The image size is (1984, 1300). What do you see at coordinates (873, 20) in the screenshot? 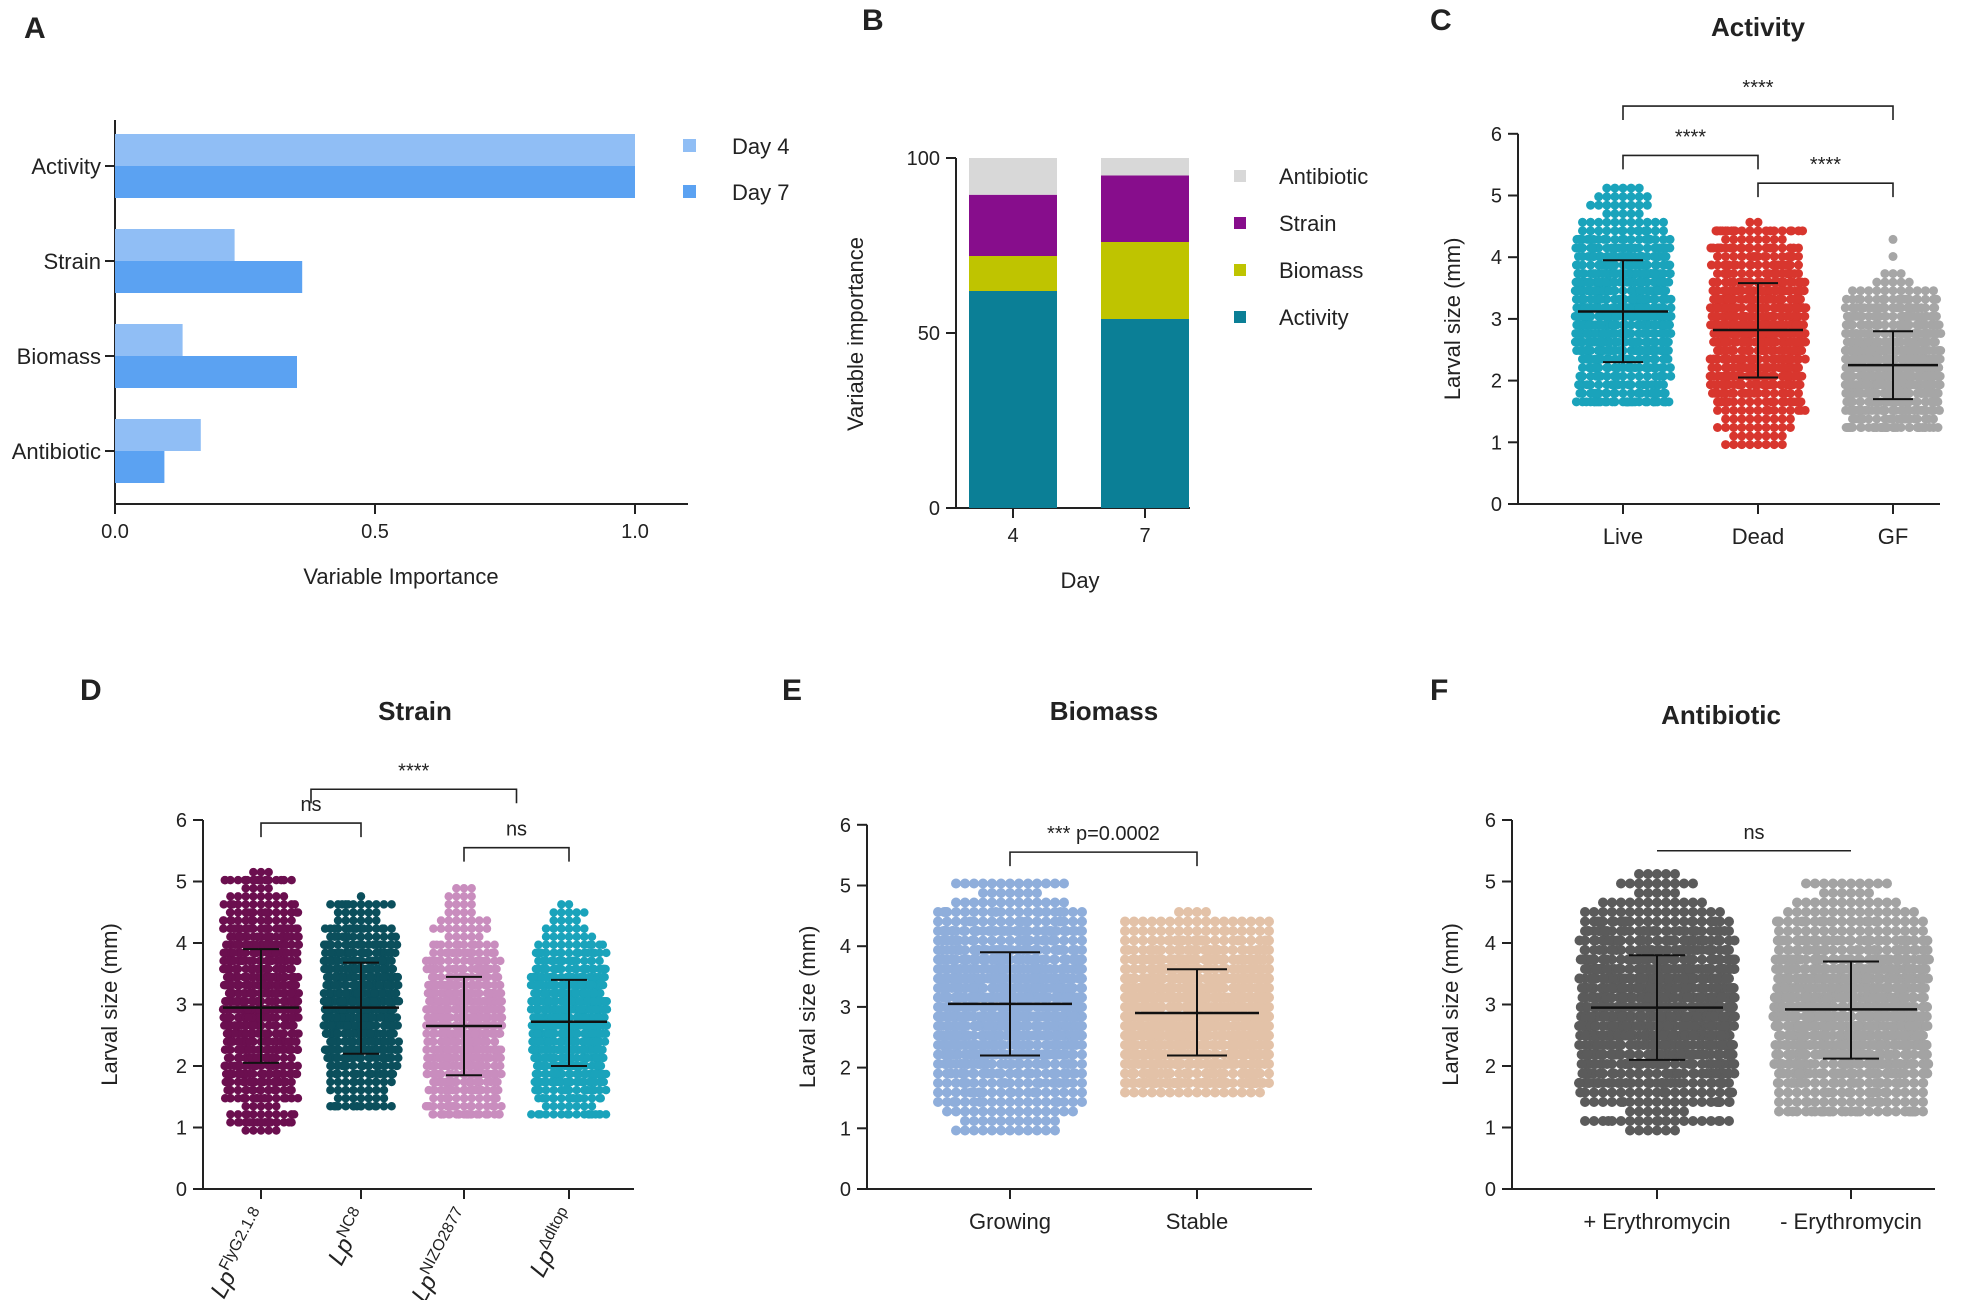
I see `panel-label-b: B` at bounding box center [873, 20].